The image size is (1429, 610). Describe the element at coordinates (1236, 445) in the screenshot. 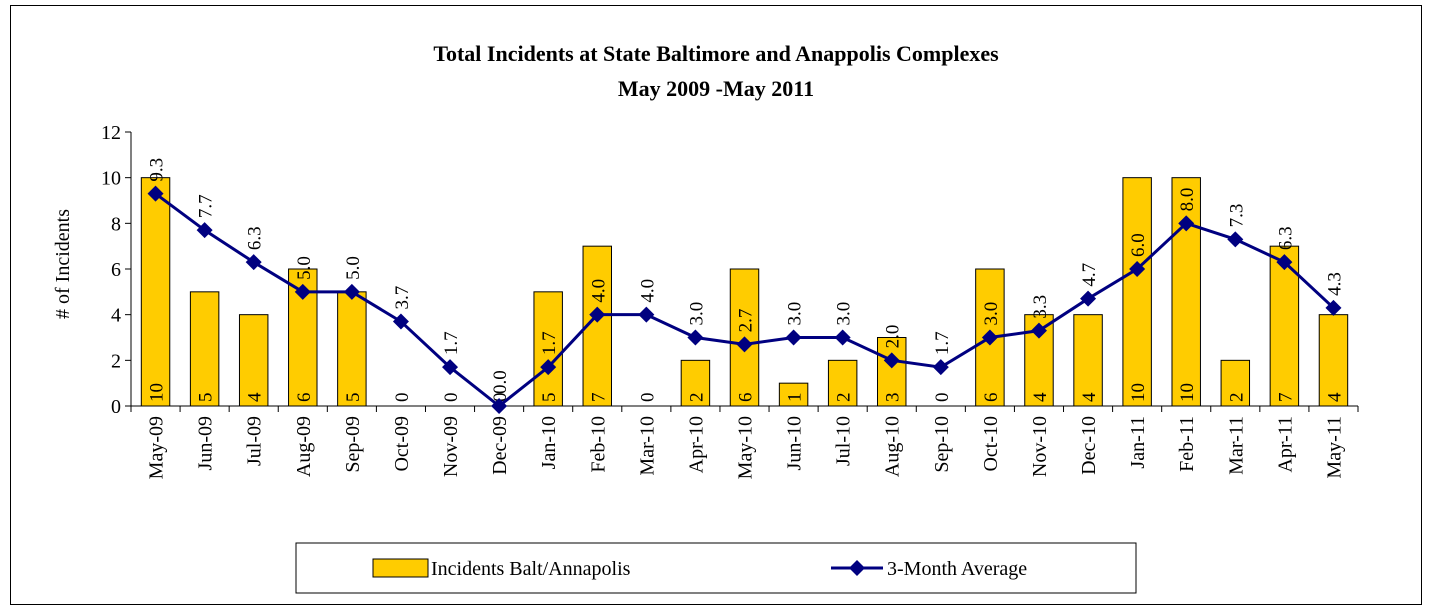

I see `x-tick-label: Mar-11` at that location.